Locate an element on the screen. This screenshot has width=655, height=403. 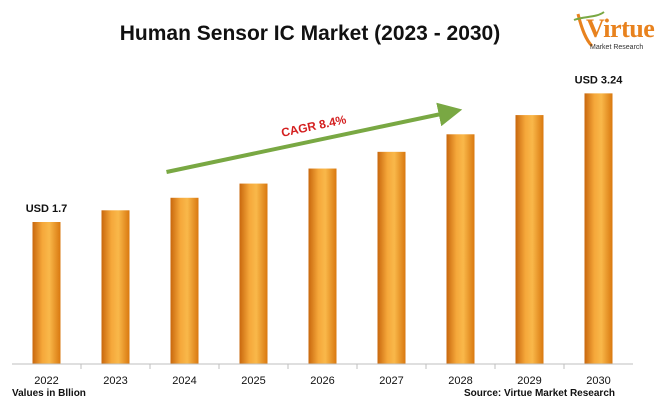
x-tick-label: 2025 is located at coordinates (253, 381).